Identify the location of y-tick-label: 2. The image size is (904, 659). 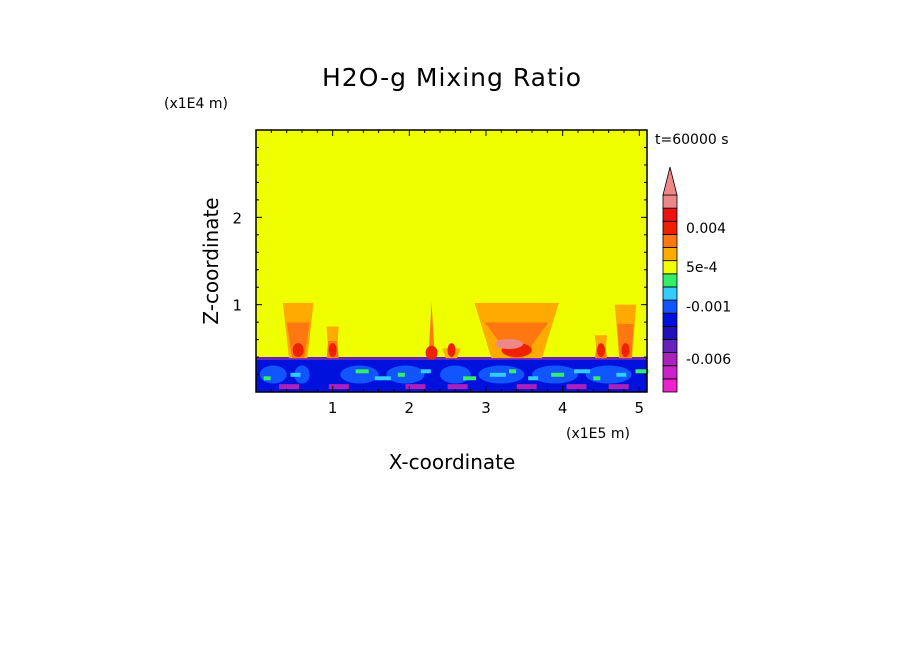
(237, 218).